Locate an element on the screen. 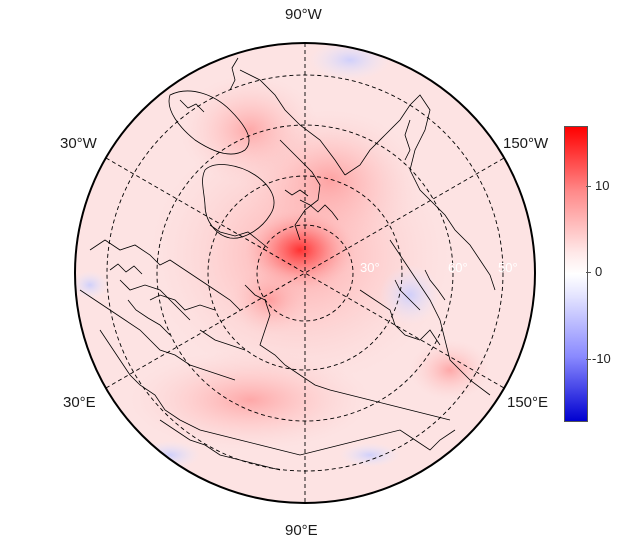  longitude-label-upper-left: 30°W is located at coordinates (78, 143).